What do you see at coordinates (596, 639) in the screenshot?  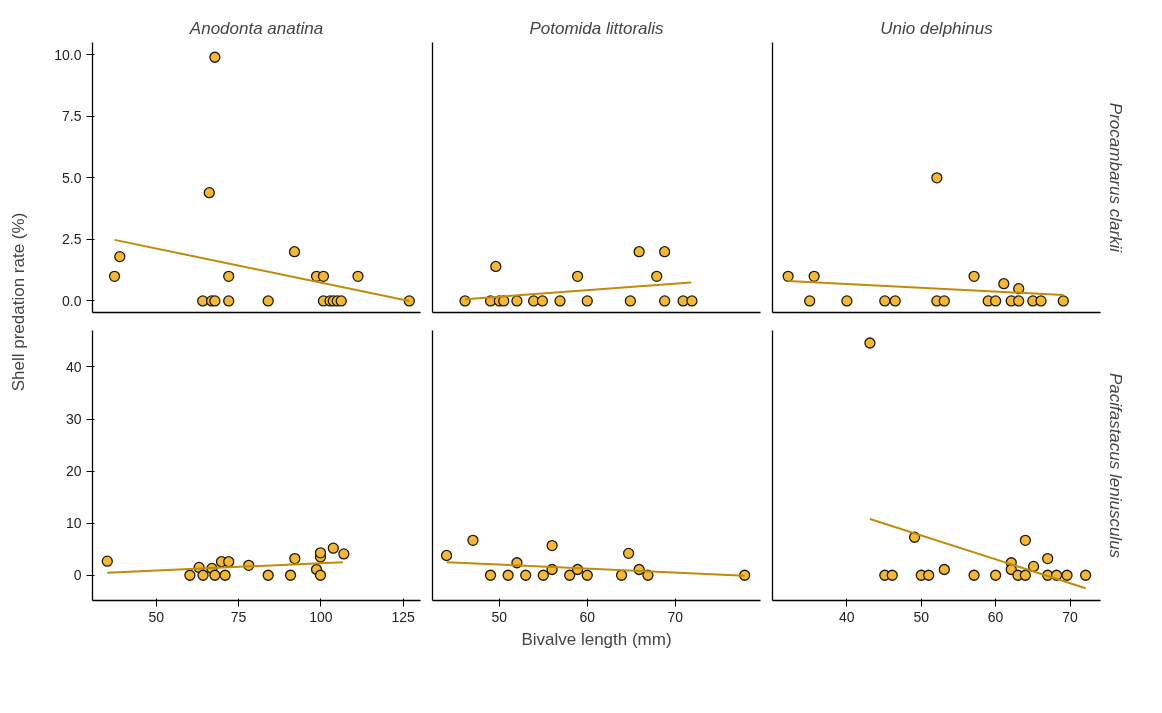 I see `x-axis-title: Bivalve length (mm)` at bounding box center [596, 639].